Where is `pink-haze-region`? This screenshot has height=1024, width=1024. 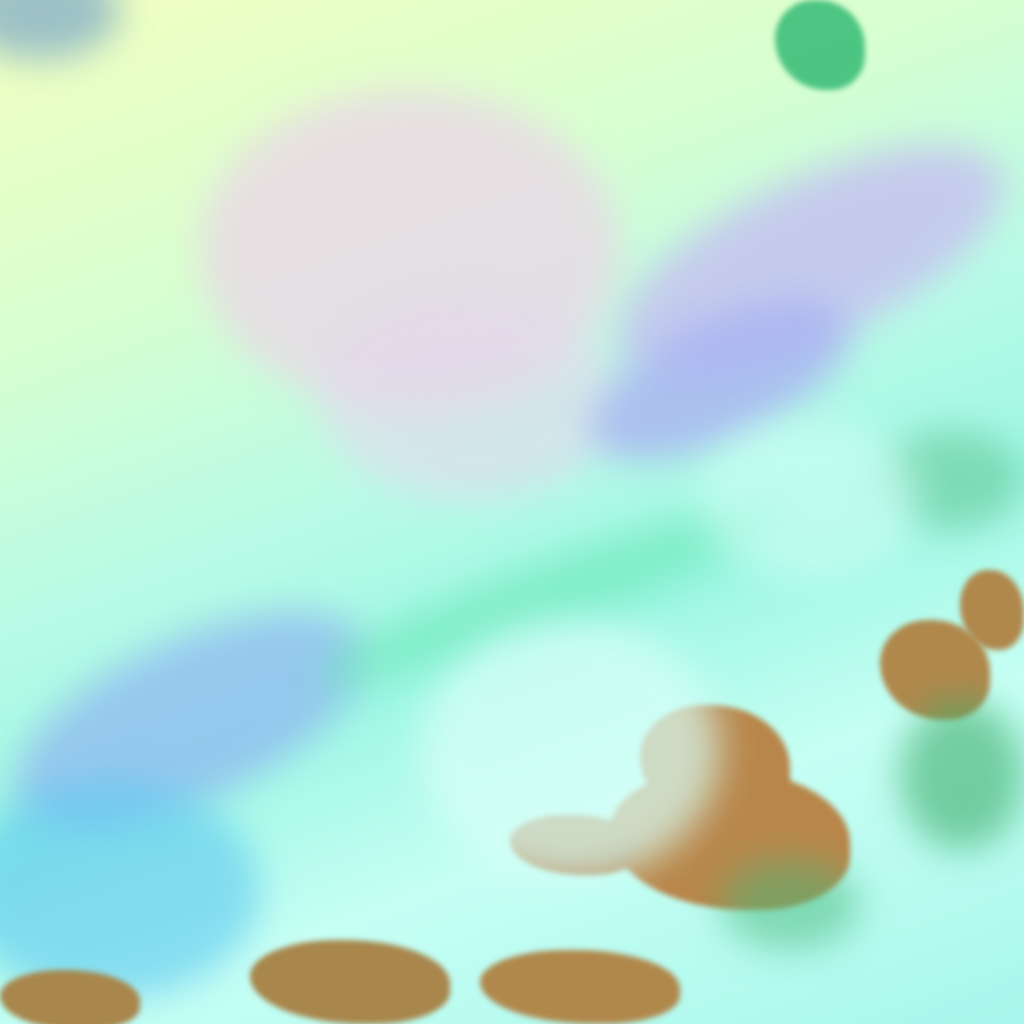
pink-haze-region is located at coordinates (470, 400).